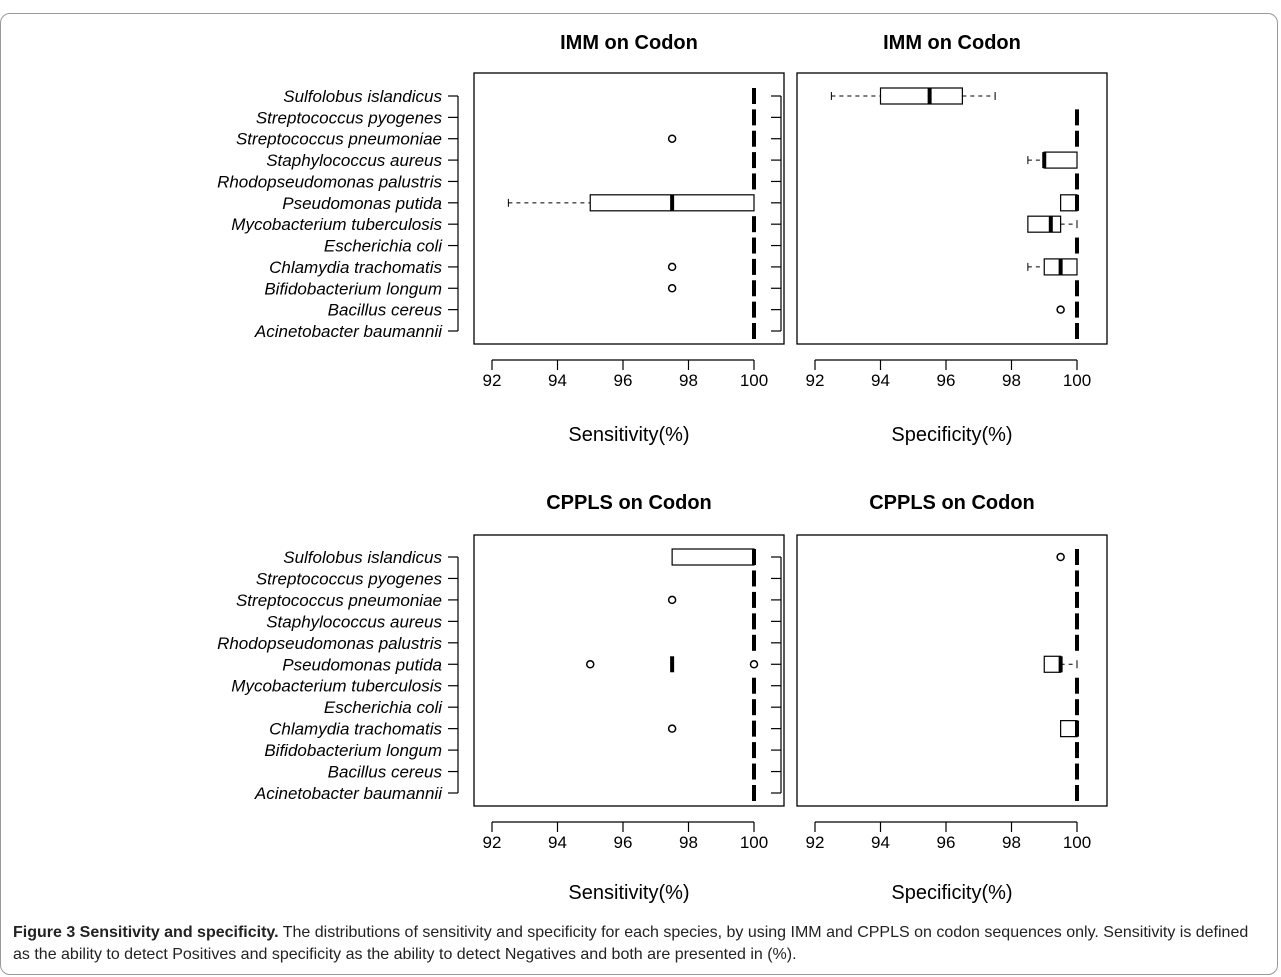 The image size is (1281, 977). What do you see at coordinates (146, 932) in the screenshot?
I see `caption-label: Figure 3 Sensitivity and specificity.` at bounding box center [146, 932].